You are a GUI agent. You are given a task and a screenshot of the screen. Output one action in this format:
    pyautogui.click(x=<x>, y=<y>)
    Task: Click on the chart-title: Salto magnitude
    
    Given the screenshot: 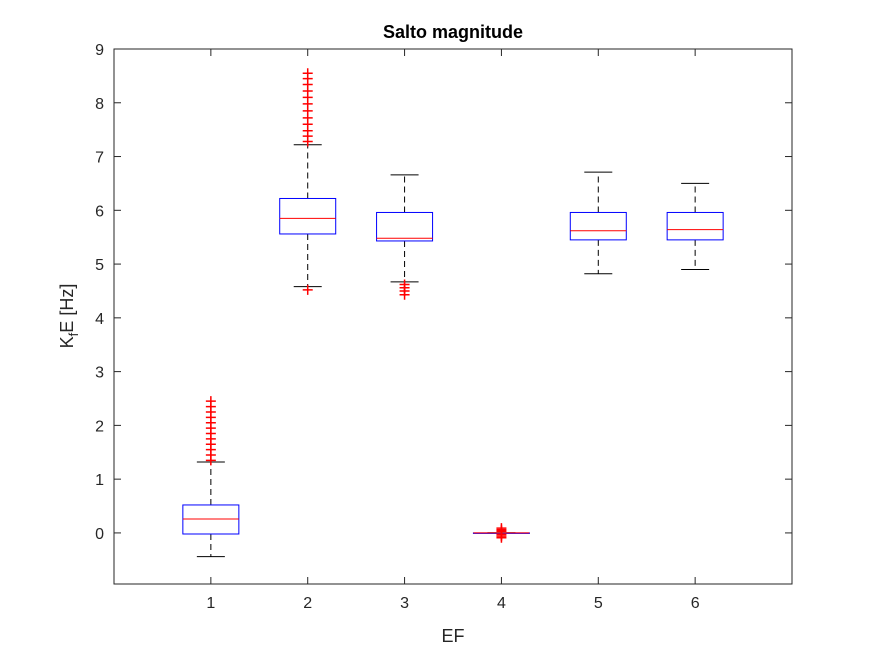 What is the action you would take?
    pyautogui.click(x=453, y=32)
    